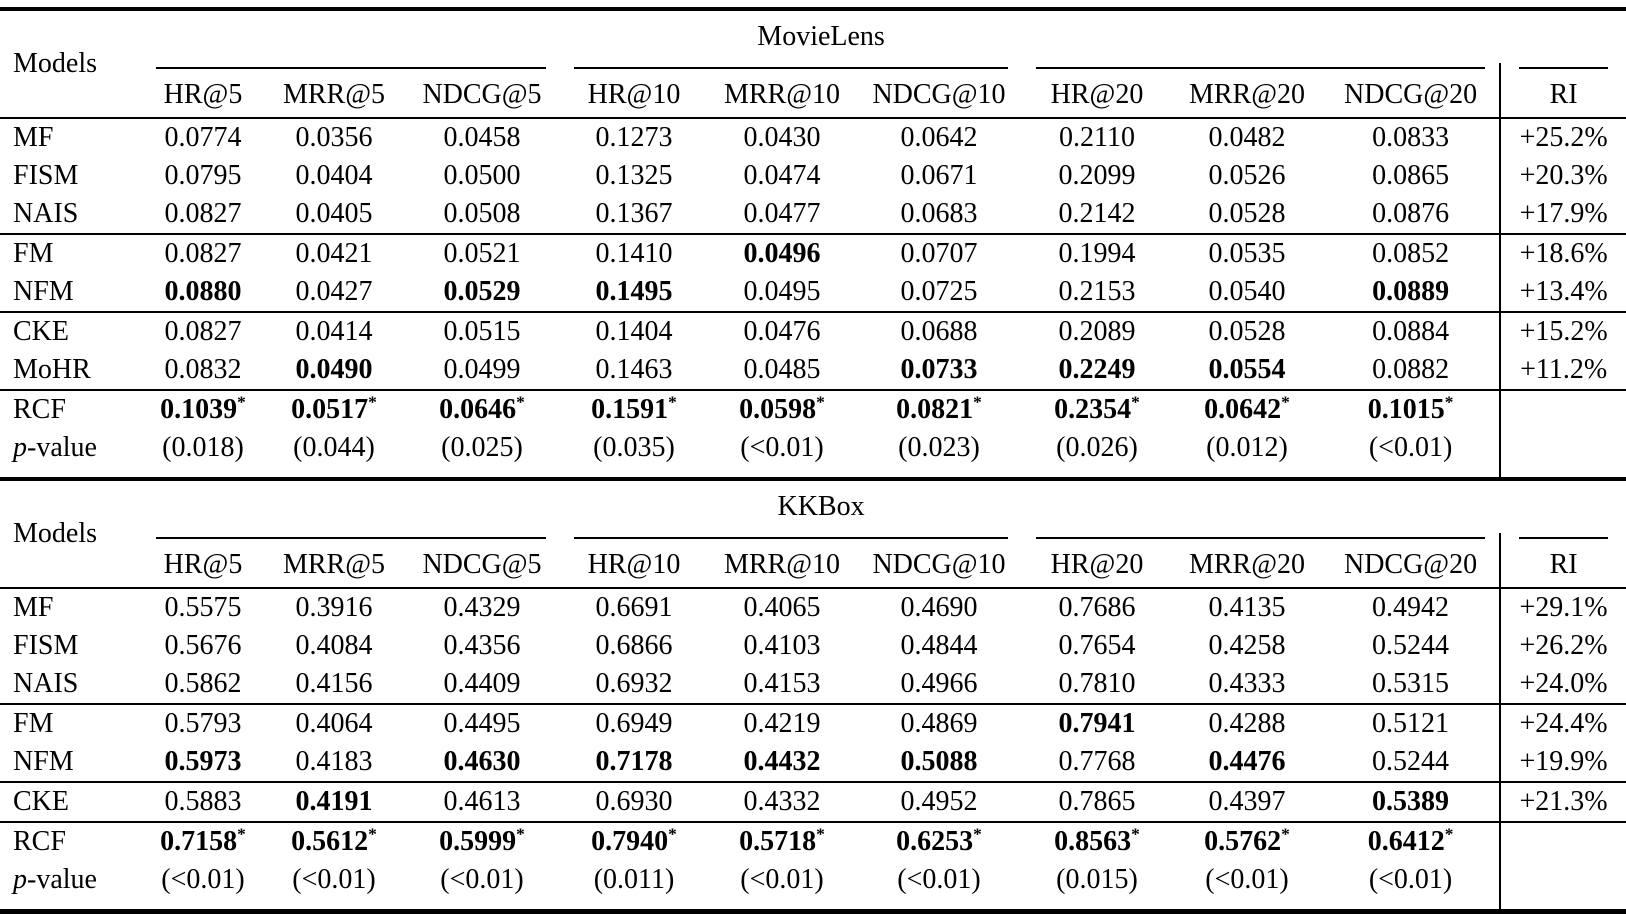 Image resolution: width=1626 pixels, height=914 pixels. What do you see at coordinates (334, 215) in the screenshot?
I see `metric-value-cell: 0.0405` at bounding box center [334, 215].